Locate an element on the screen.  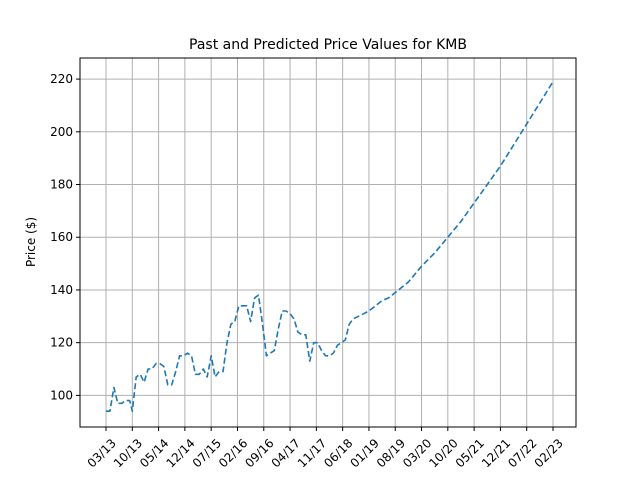
x-tick-label: 11/17 is located at coordinates (312, 453).